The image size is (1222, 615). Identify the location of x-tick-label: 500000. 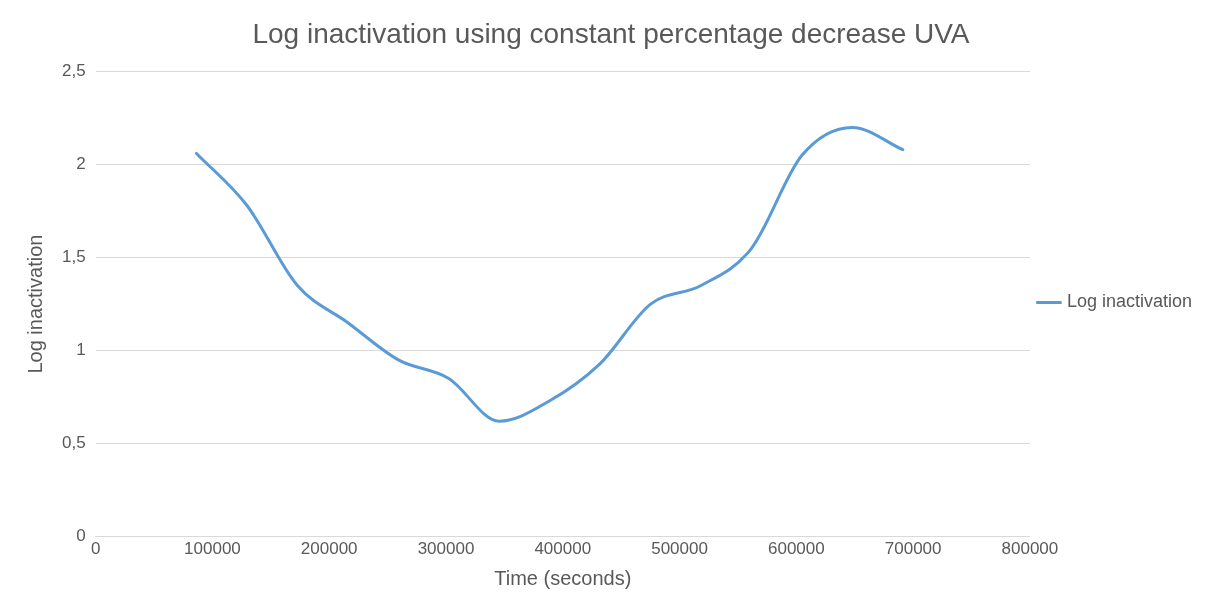
(679, 549).